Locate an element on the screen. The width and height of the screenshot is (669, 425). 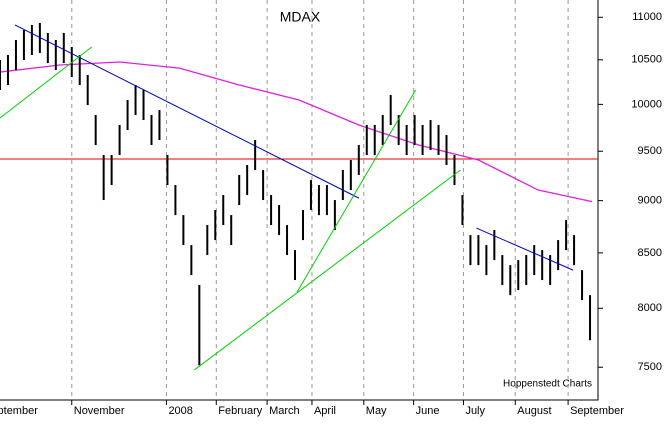
y-tick-label: 10500 is located at coordinates (646, 60).